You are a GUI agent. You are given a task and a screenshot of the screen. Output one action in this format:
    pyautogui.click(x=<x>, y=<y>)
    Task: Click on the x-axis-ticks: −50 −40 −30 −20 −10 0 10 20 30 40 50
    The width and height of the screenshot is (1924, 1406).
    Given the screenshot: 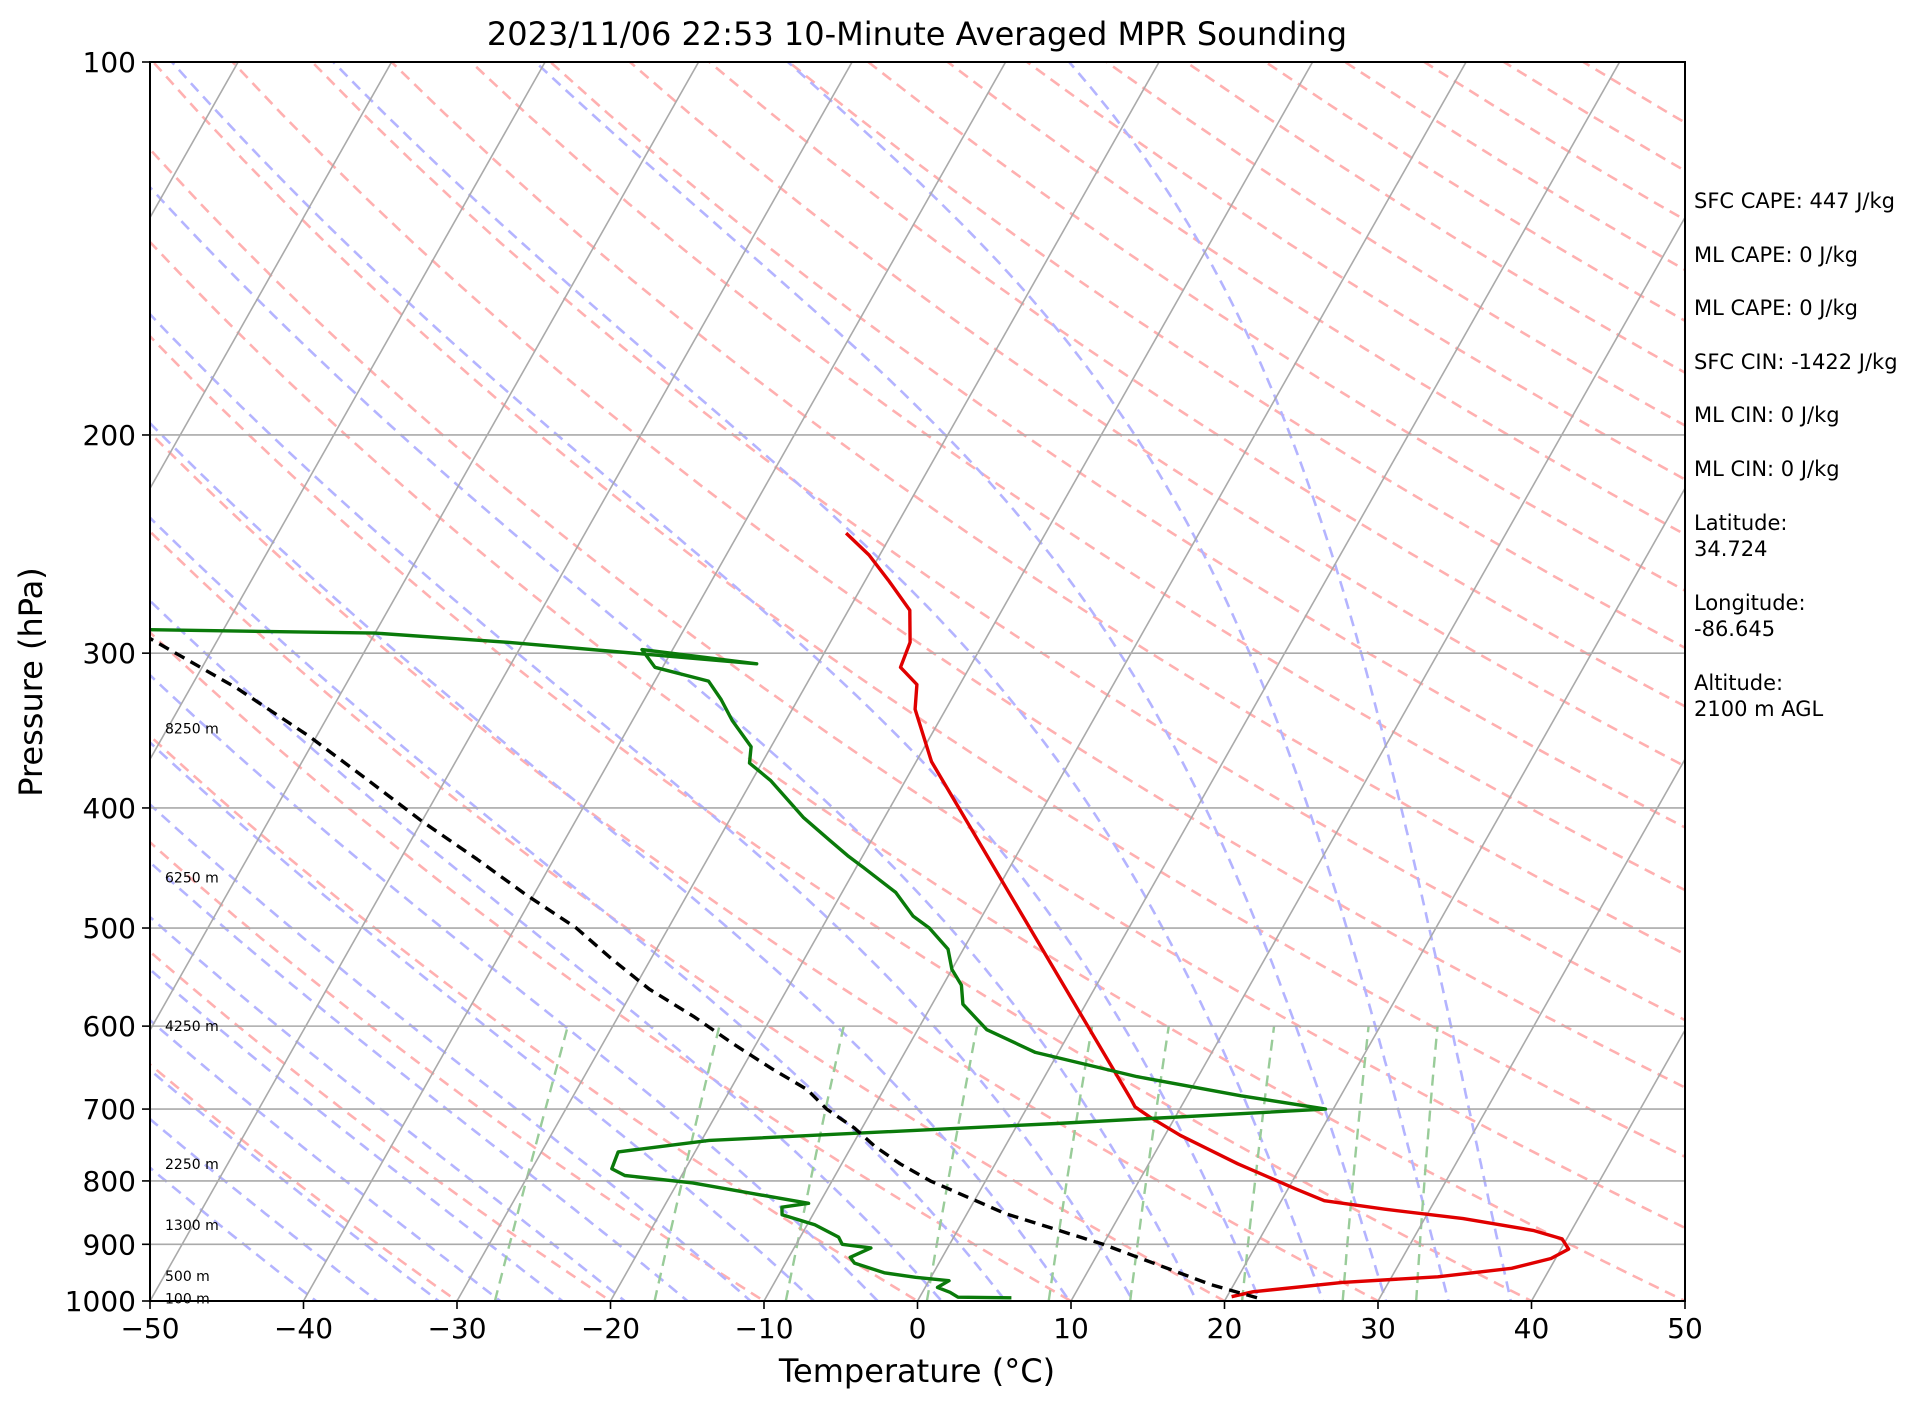 What is the action you would take?
    pyautogui.click(x=911, y=1323)
    